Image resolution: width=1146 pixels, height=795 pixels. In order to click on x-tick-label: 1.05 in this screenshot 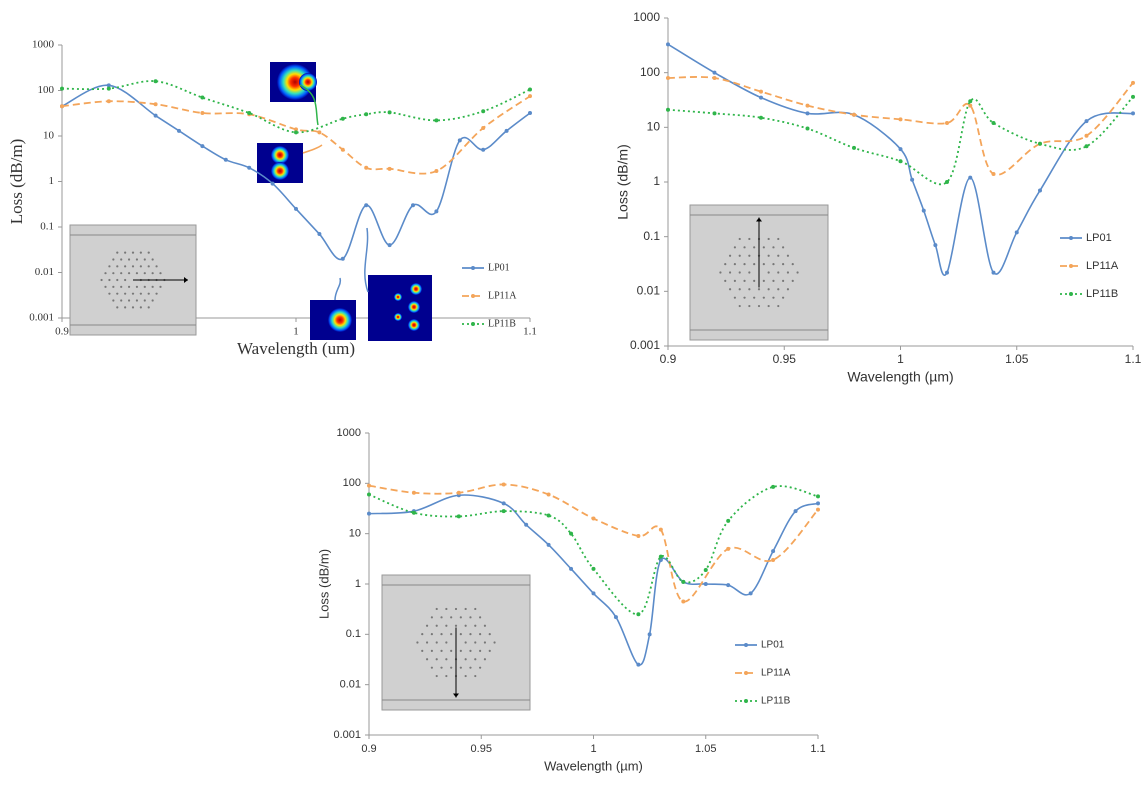, I will do `click(705, 749)`.